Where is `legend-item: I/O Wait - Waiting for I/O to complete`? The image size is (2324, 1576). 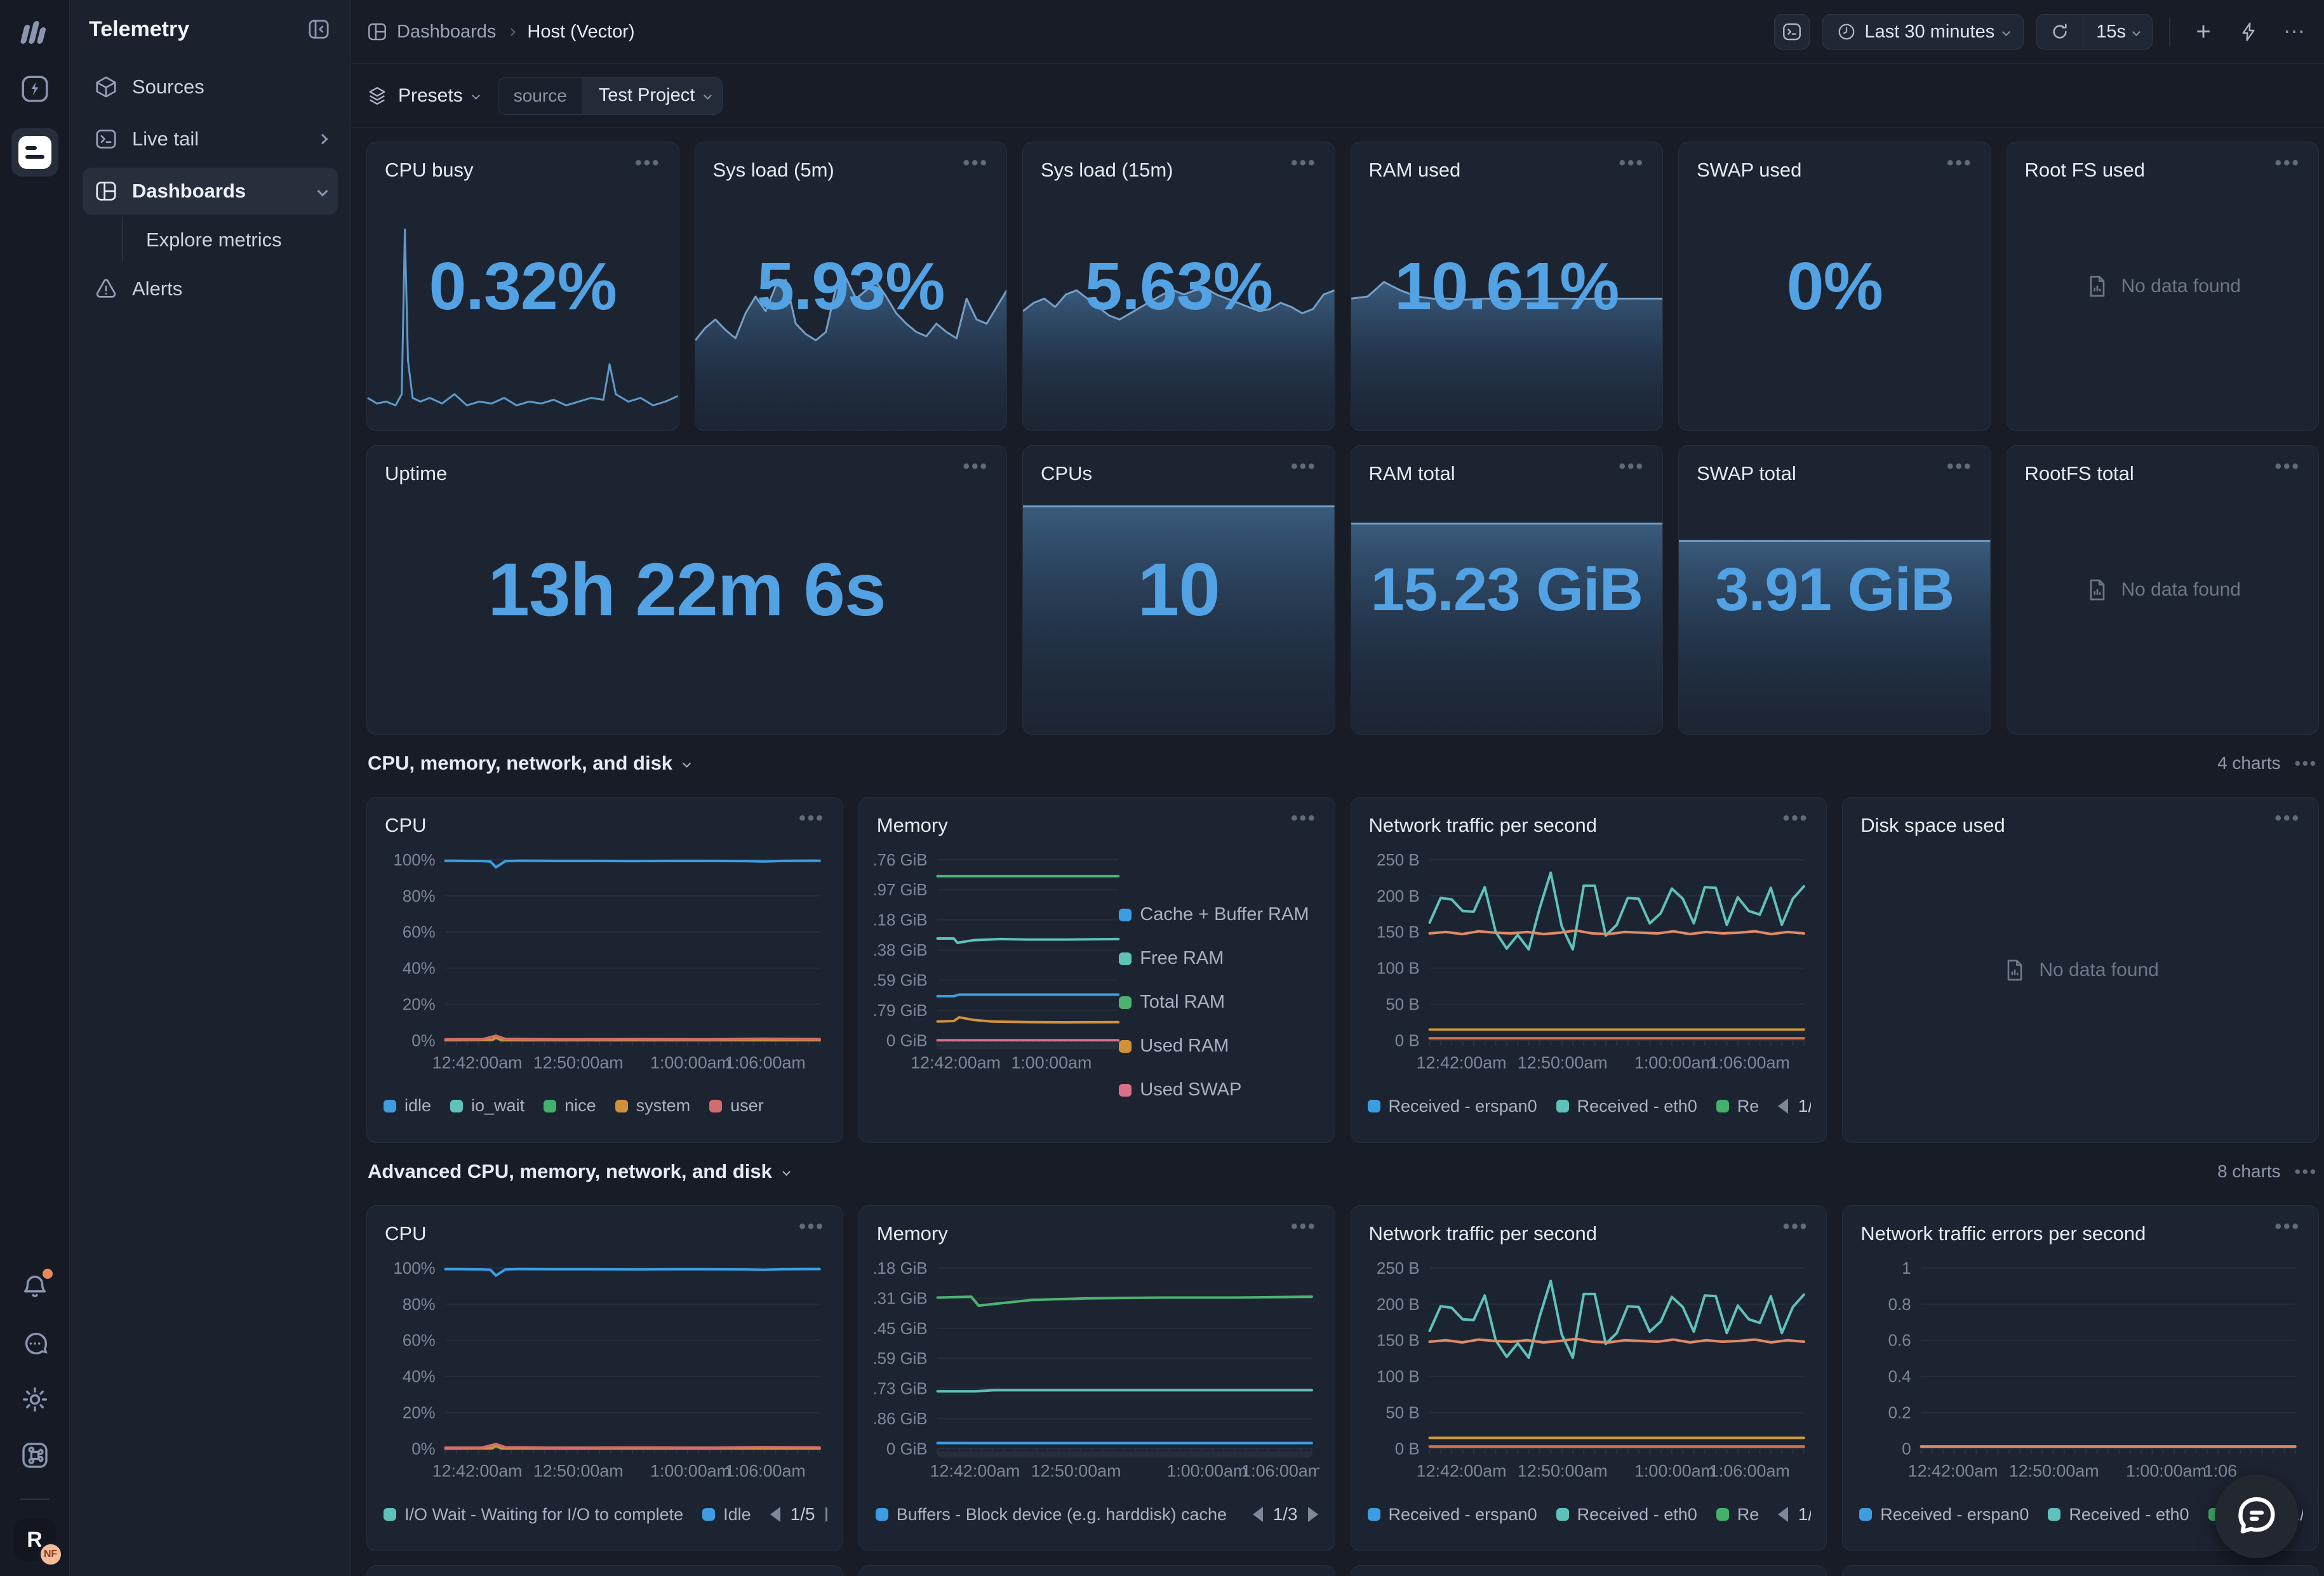 legend-item: I/O Wait - Waiting for I/O to complete is located at coordinates (533, 1515).